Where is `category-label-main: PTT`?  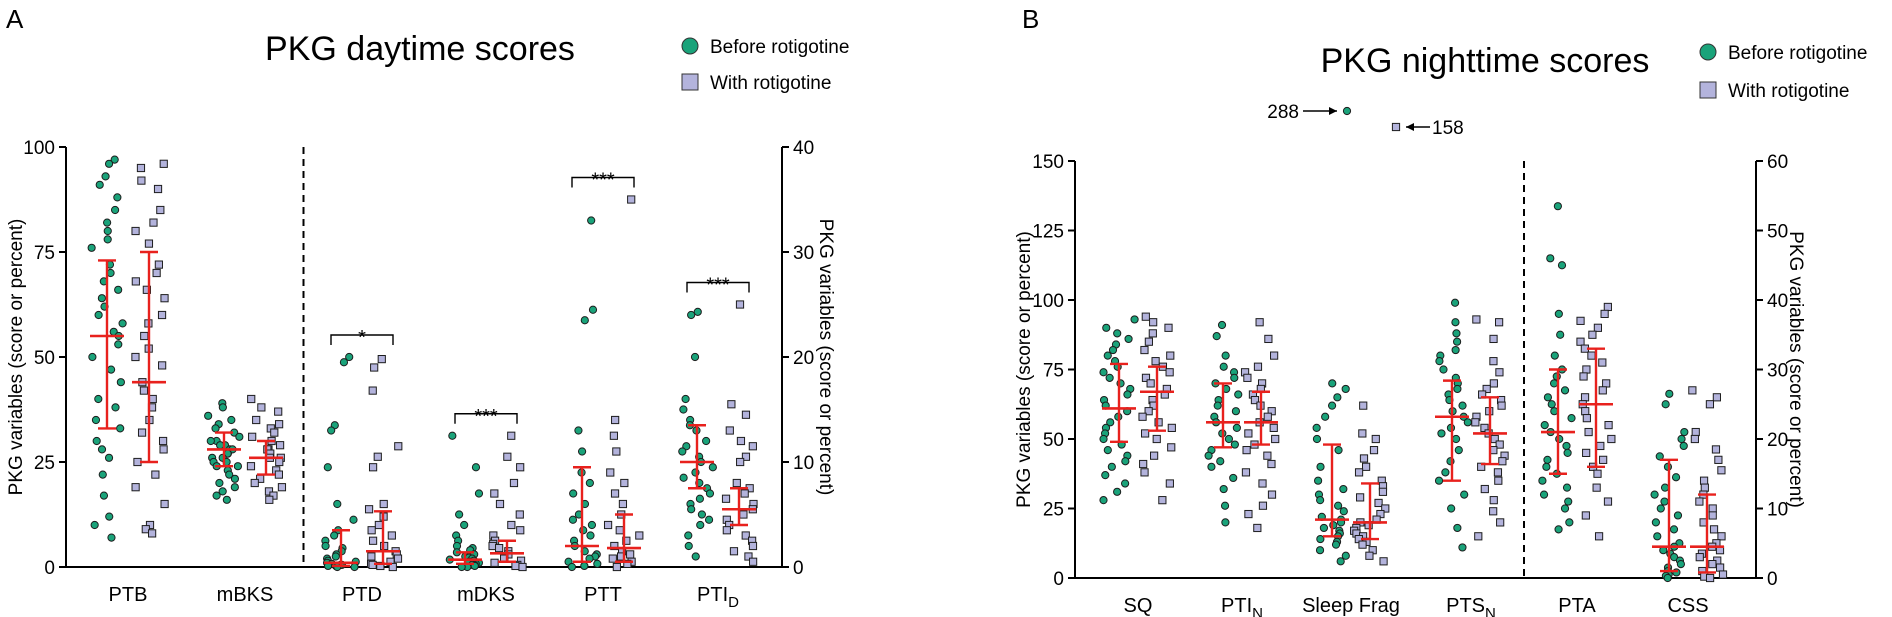
category-label-main: PTT is located at coordinates (603, 595).